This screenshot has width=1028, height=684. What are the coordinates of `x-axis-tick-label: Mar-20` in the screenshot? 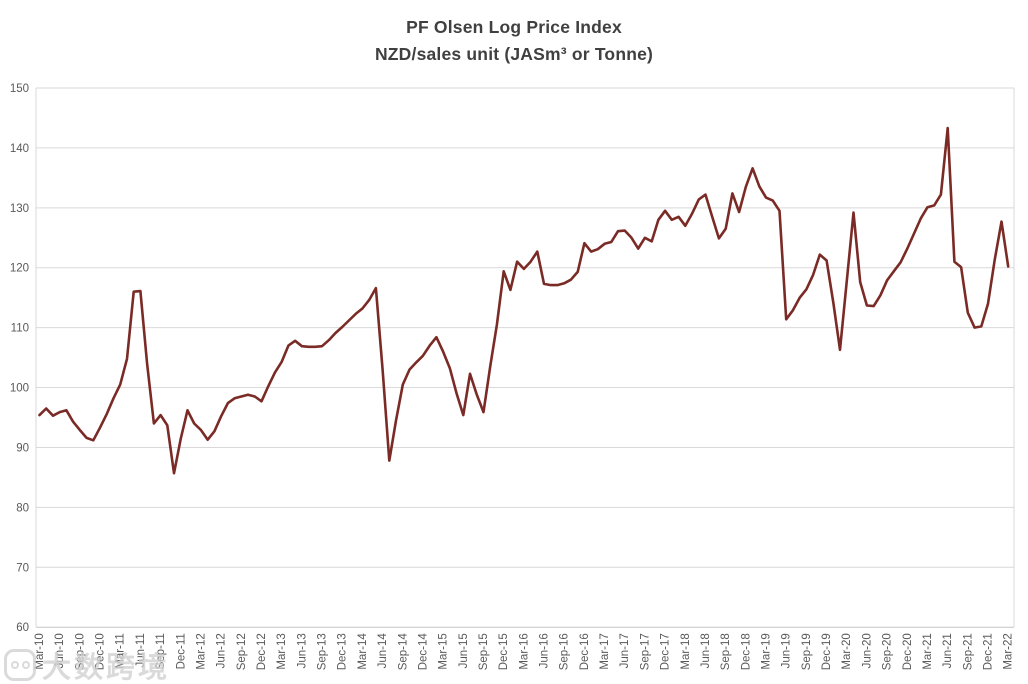 It's located at (847, 651).